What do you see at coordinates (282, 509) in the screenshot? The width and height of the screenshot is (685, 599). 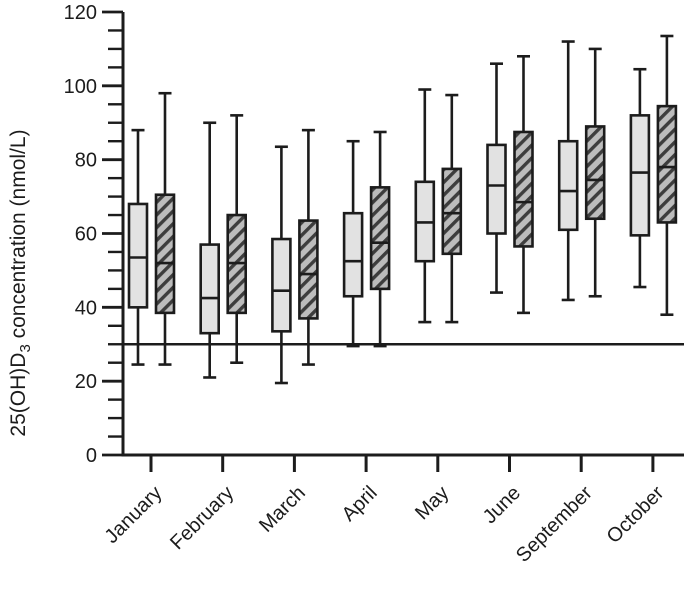 I see `x-tick-label-march: March` at bounding box center [282, 509].